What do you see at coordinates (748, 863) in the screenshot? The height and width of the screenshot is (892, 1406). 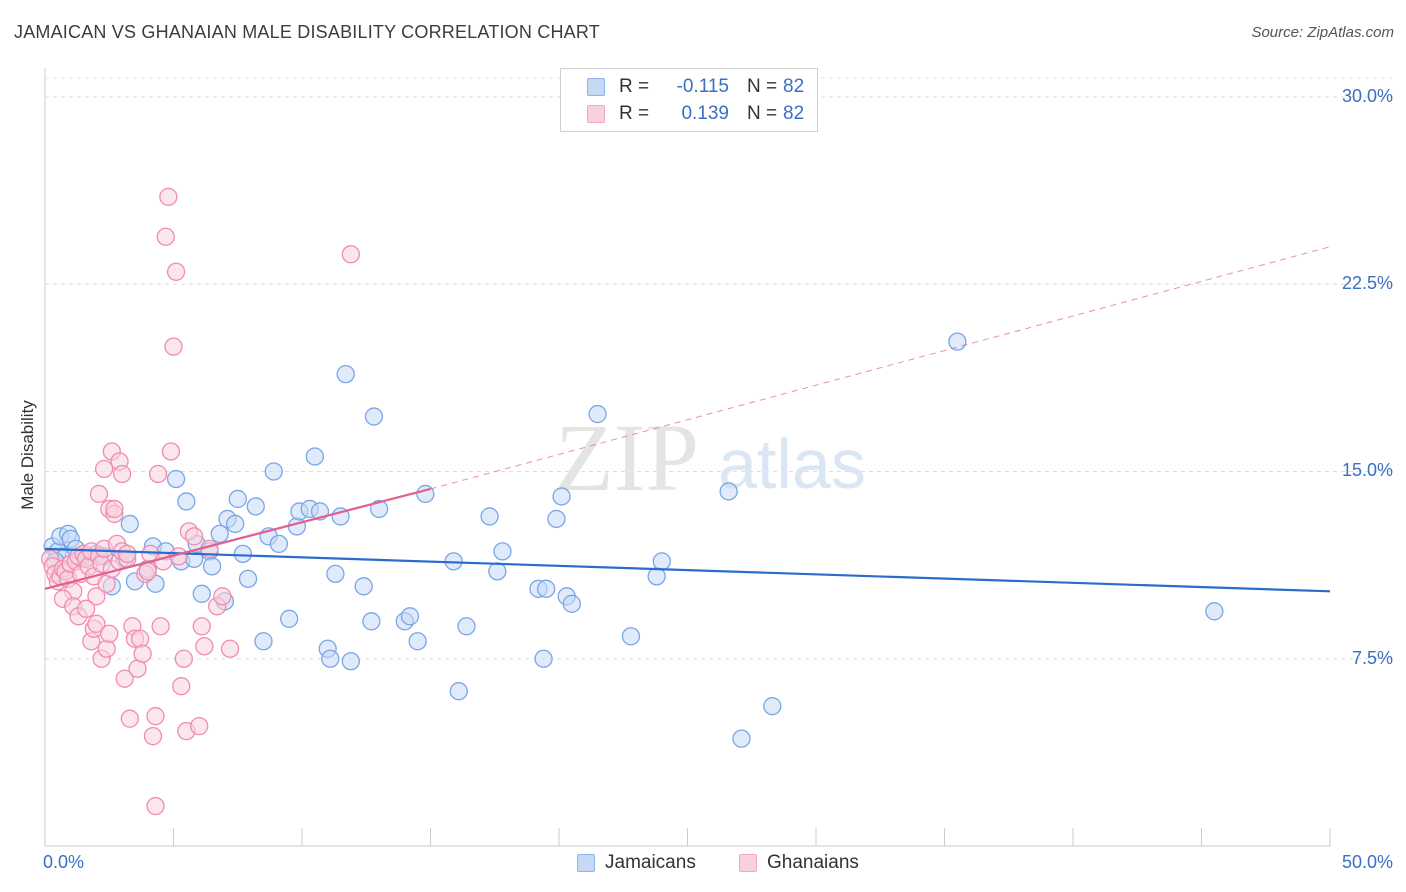 I see `ghanaians-swatch` at bounding box center [748, 863].